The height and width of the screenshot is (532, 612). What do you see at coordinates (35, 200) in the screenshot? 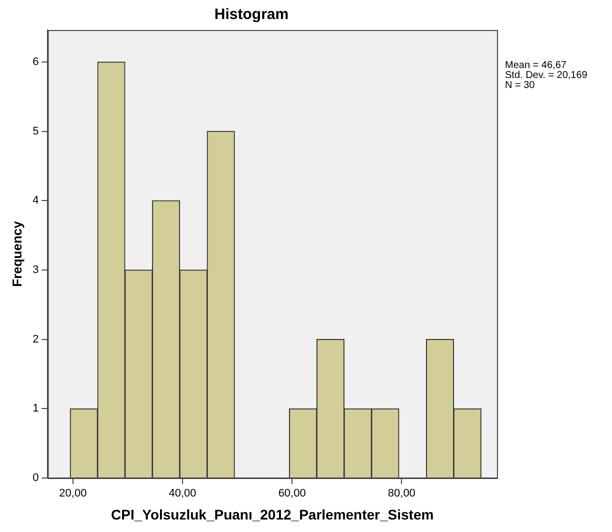
I see `y-tick-label: 4` at bounding box center [35, 200].